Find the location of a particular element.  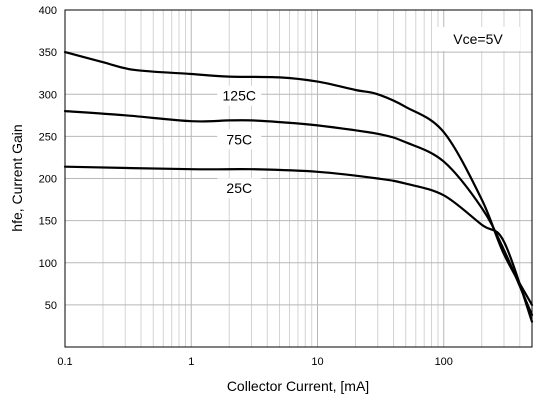

y-tick-labels: 50 100 150 200 250 300 350 400 is located at coordinates (48, 158).